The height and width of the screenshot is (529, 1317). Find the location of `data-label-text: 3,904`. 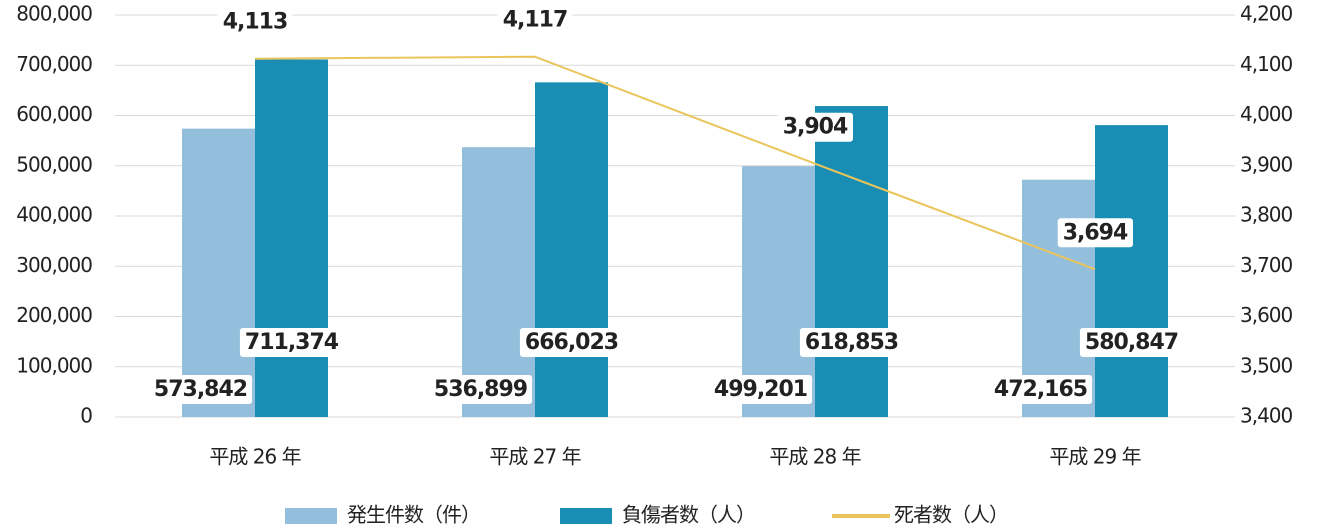

data-label-text: 3,904 is located at coordinates (815, 127).